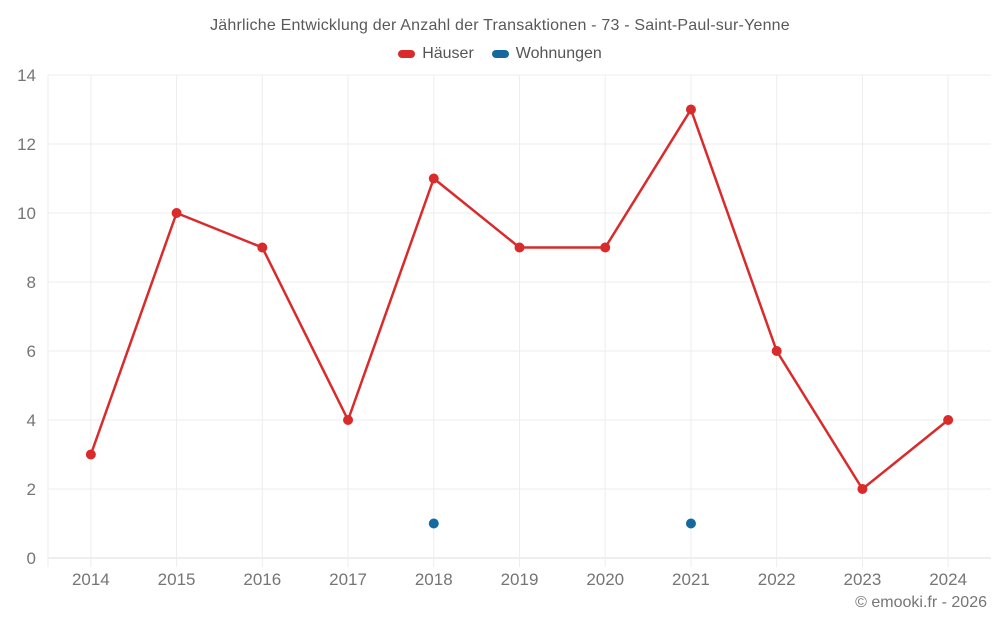  I want to click on y-tick-label: 0, so click(31, 558).